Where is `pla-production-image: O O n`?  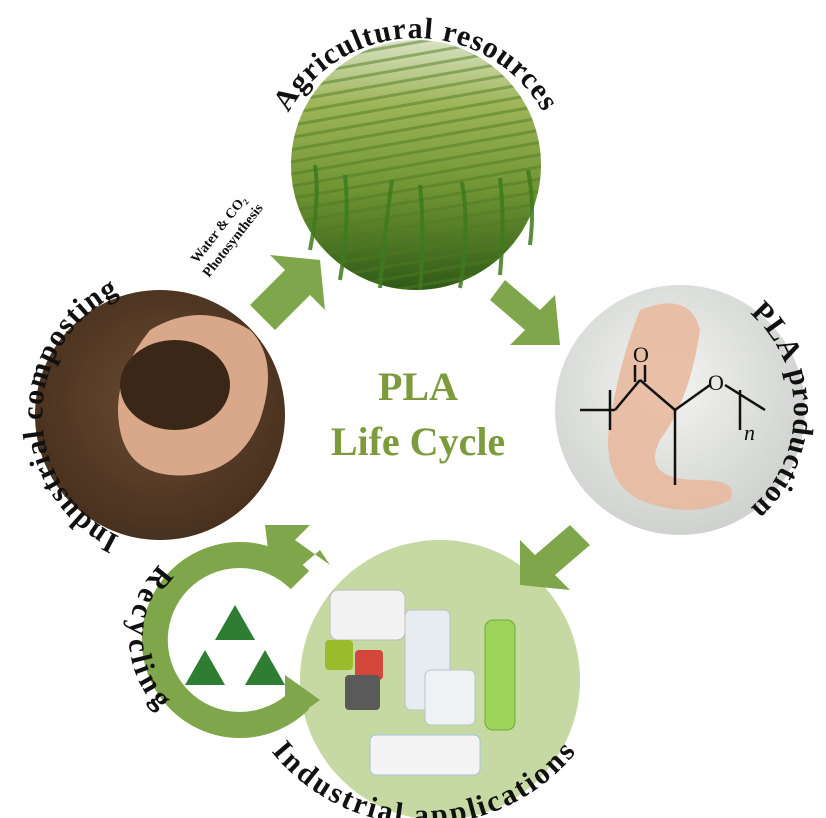 pla-production-image: O O n is located at coordinates (680, 410).